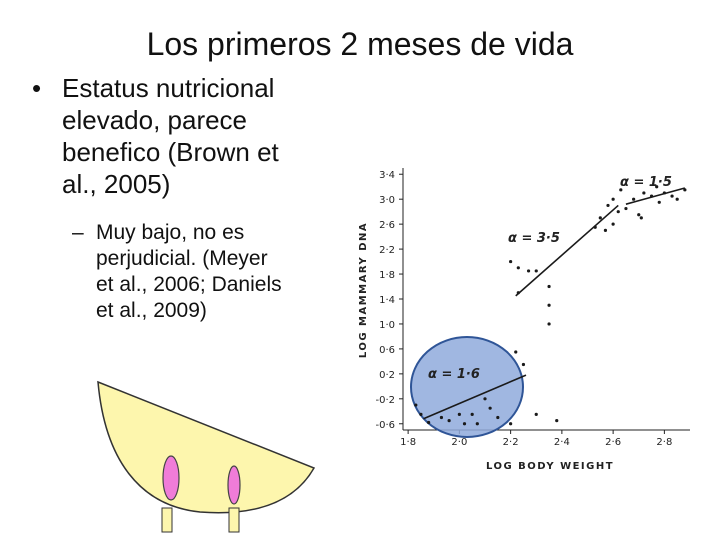  Describe the element at coordinates (408, 442) in the screenshot. I see `x-tick-label: 1·8` at that location.